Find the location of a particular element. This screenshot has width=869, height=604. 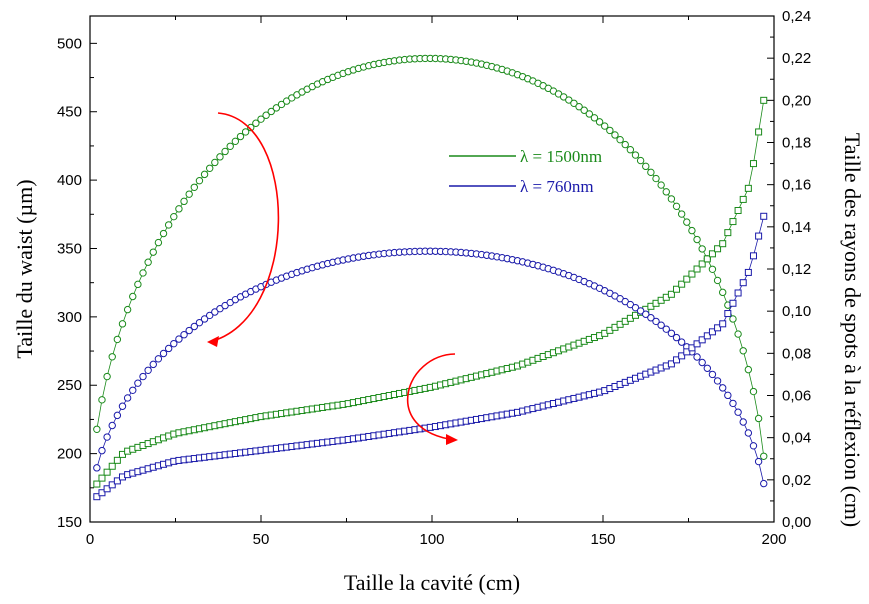

legend-label-760: λ = 760nm is located at coordinates (557, 186).